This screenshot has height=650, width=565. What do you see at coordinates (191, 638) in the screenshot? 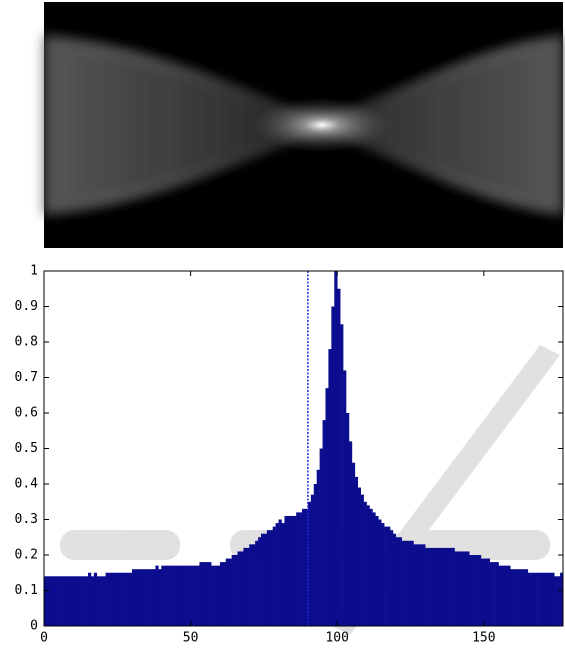
I see `x-tick-label: 50` at bounding box center [191, 638].